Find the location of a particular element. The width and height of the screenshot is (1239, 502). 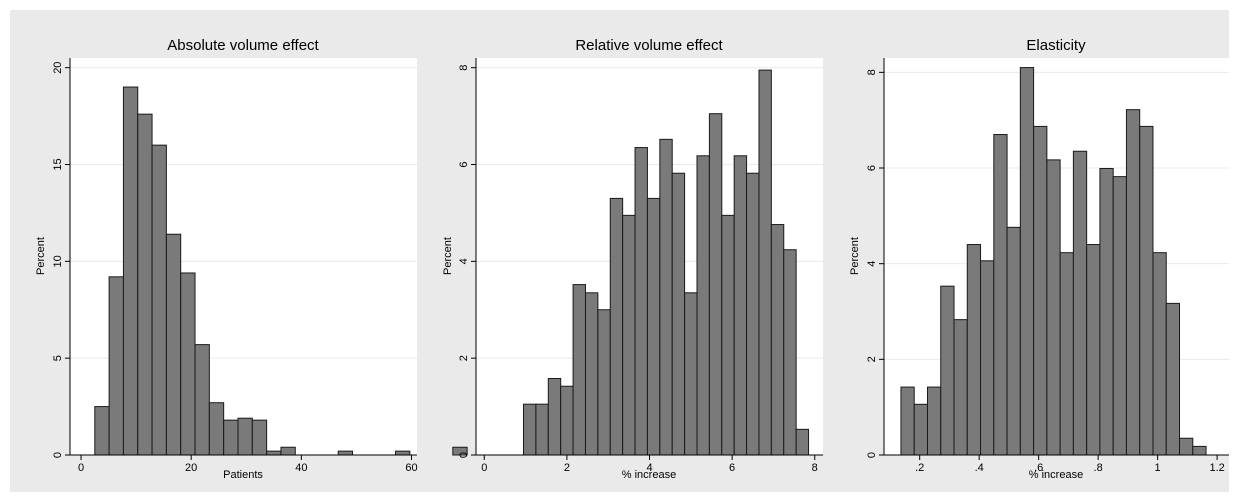

x-tick-label: 8 is located at coordinates (815, 468).